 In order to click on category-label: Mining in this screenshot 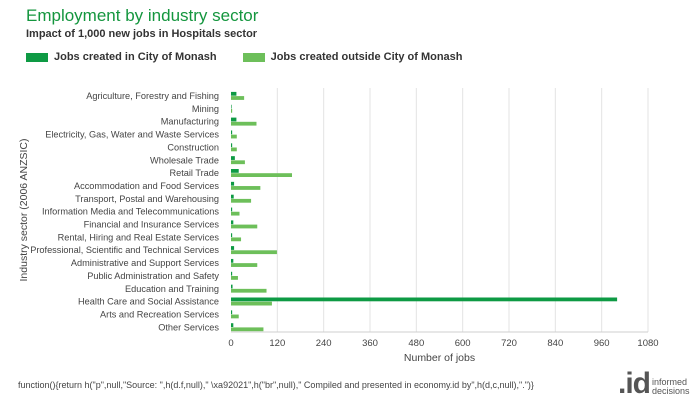, I will do `click(205, 109)`.